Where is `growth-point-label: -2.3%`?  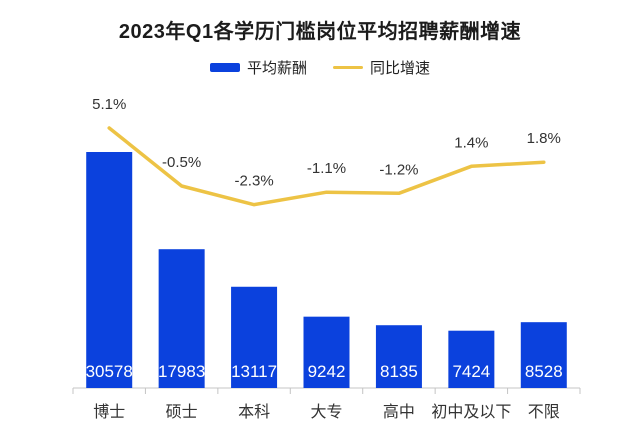 growth-point-label: -2.3% is located at coordinates (253, 181).